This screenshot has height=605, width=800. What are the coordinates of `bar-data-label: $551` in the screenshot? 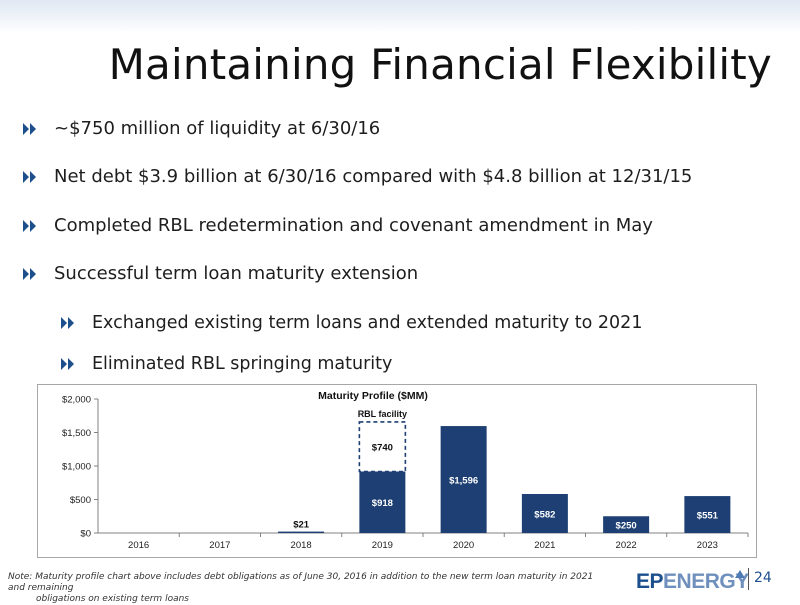 It's located at (708, 516).